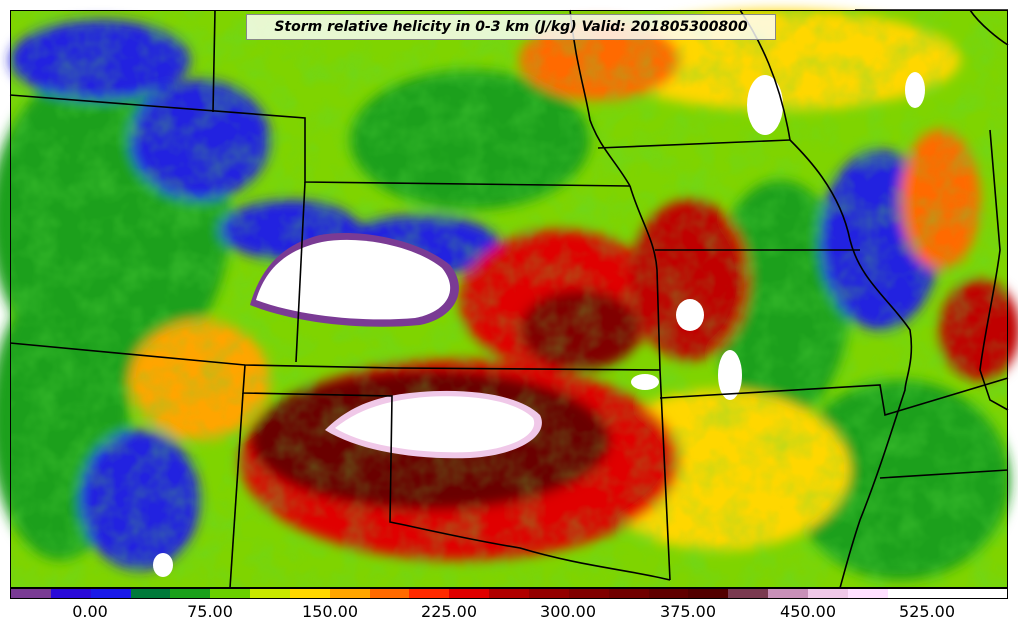  I want to click on colorbar-tick-label: 300.00, so click(568, 611).